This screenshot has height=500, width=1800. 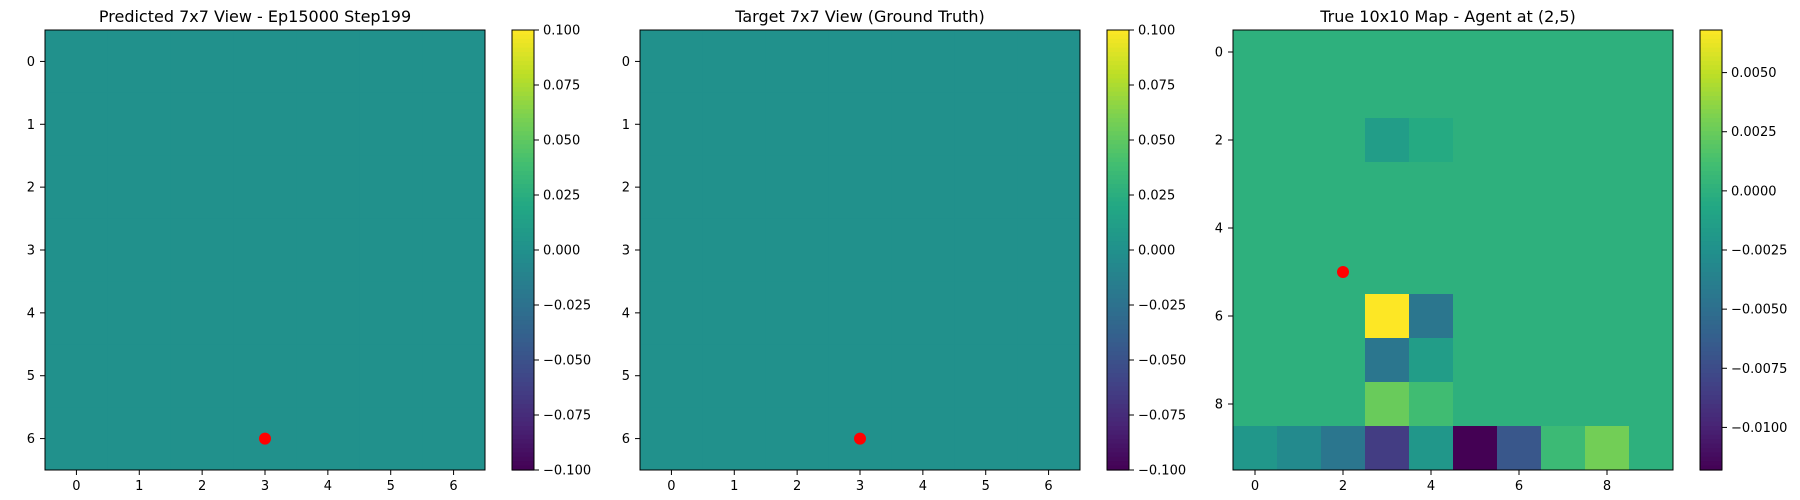 I want to click on colorbar-tick-label: −0.075, so click(x=1162, y=416).